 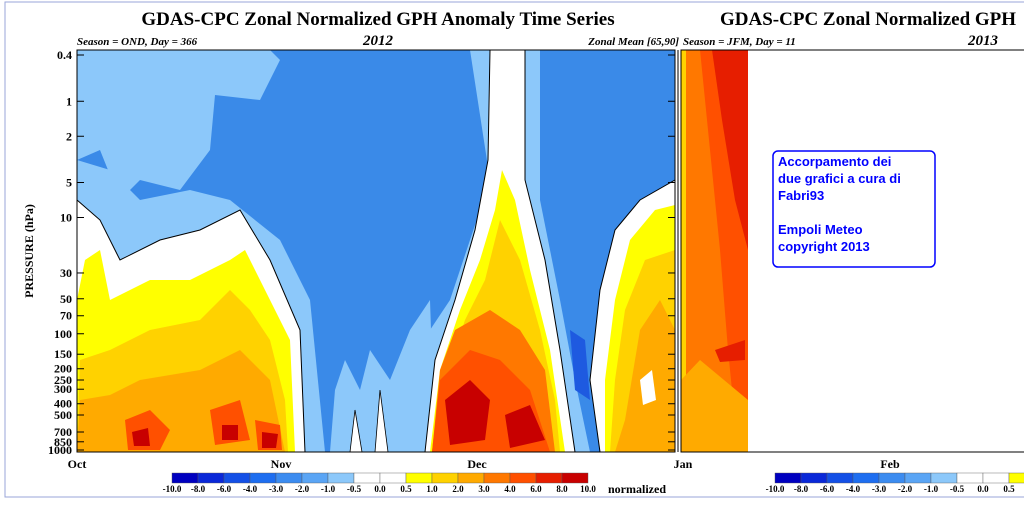 I want to click on colorbar-label: 6.0, so click(x=536, y=489).